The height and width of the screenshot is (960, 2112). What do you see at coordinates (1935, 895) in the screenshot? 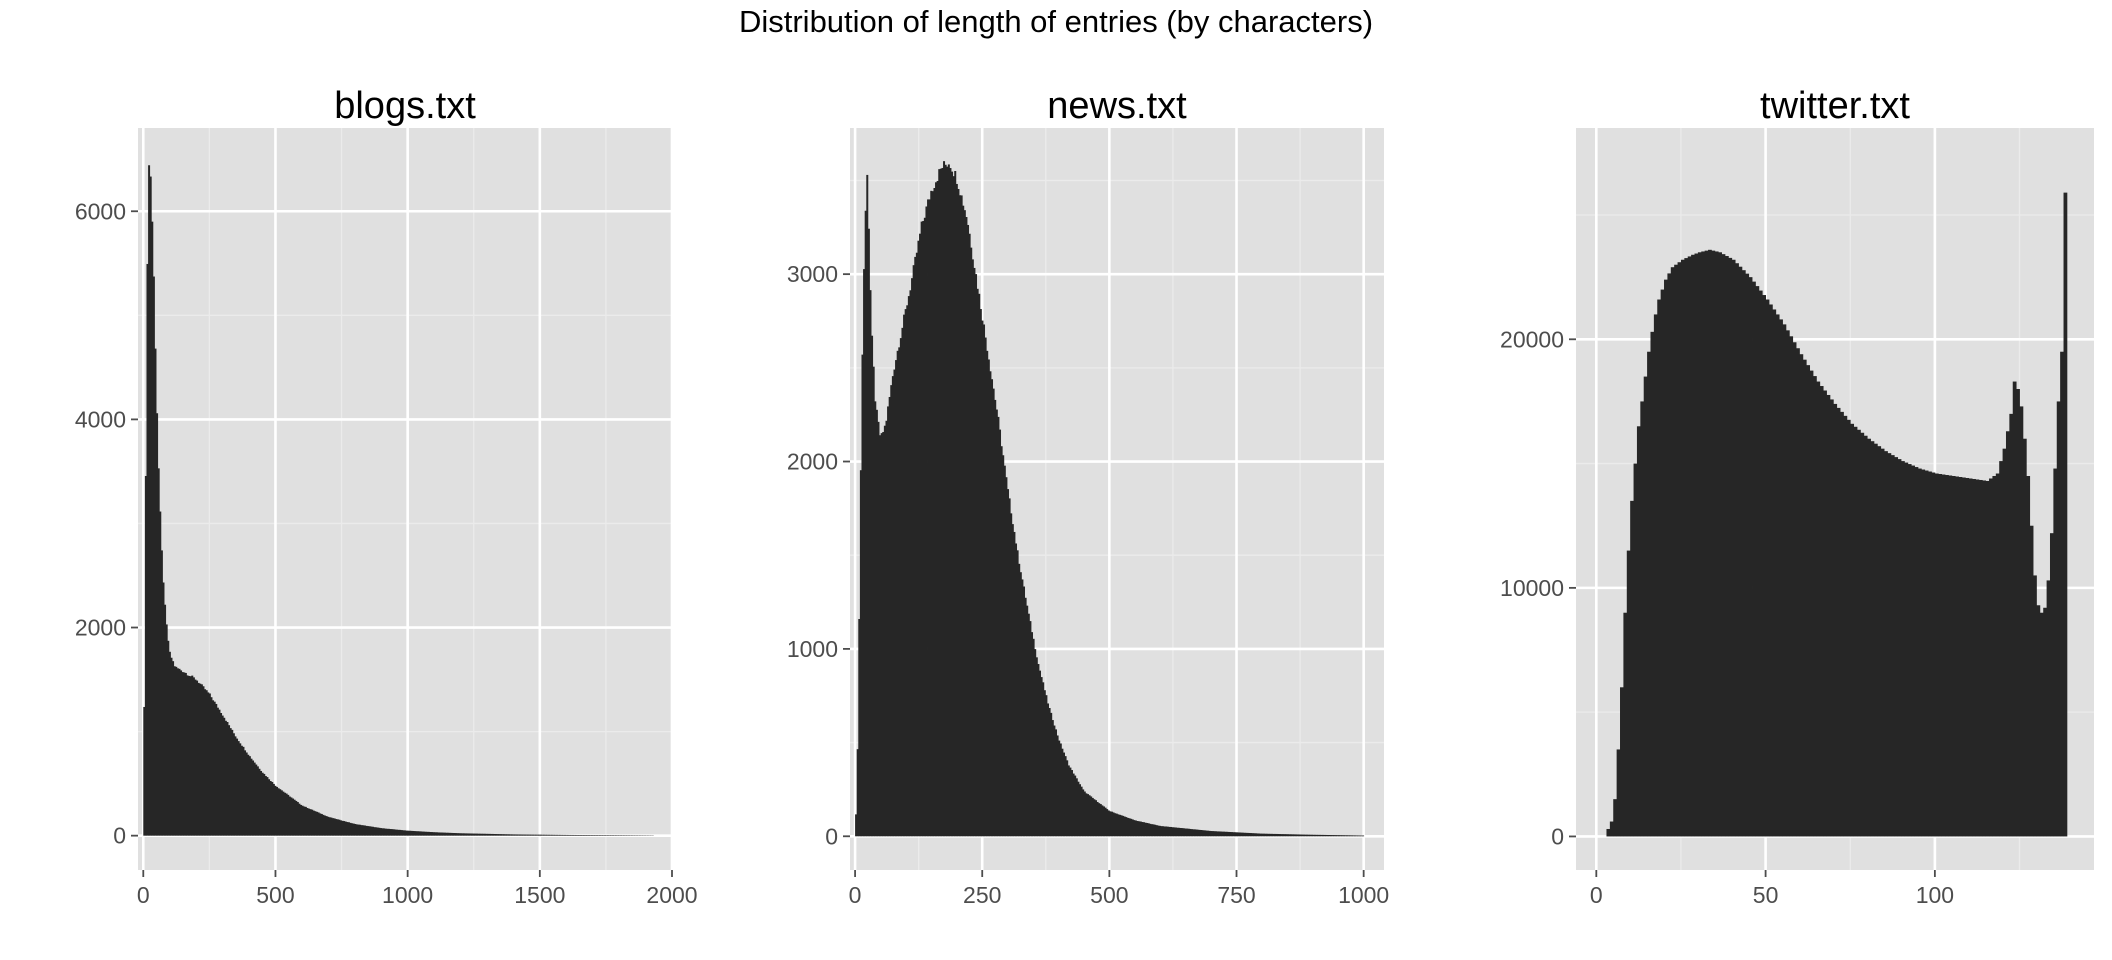
I see `x-tick-label: 100` at bounding box center [1935, 895].